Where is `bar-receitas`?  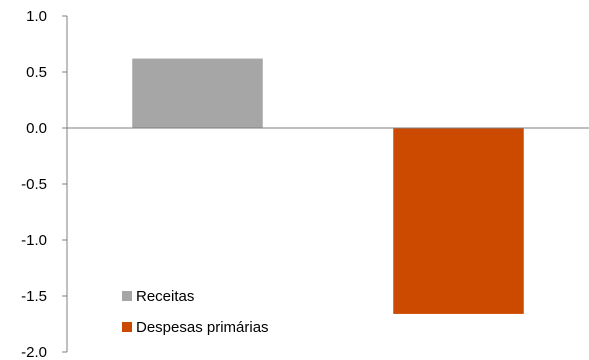
bar-receitas is located at coordinates (197, 93).